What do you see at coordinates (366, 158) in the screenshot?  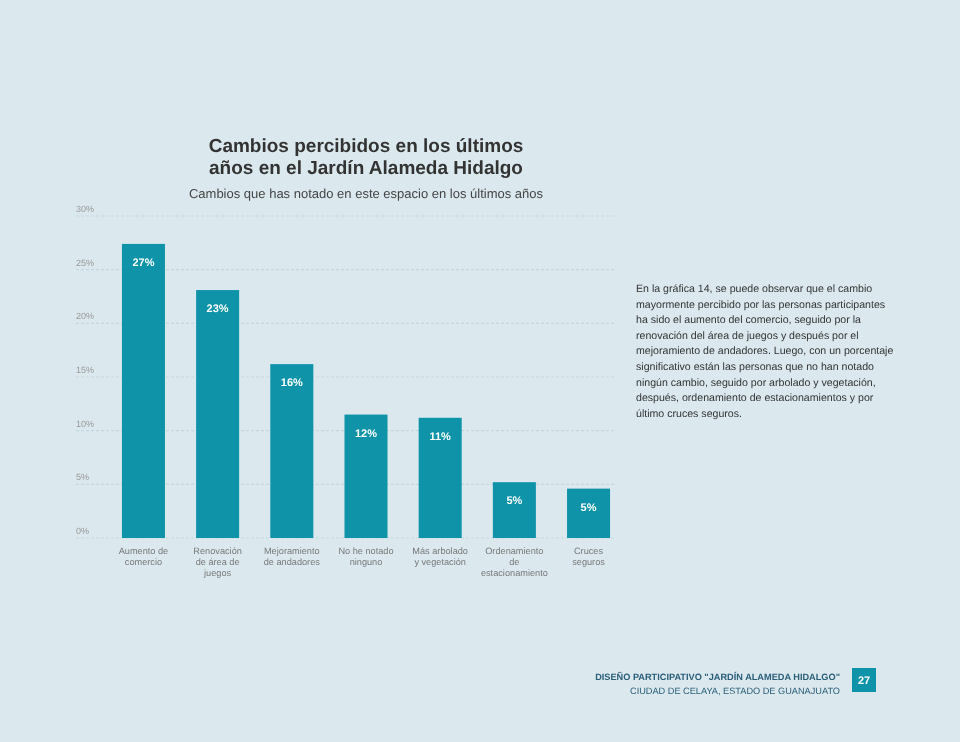 I see `chart-title: Cambios percibidos en los últimos años en el Jardín Alameda Hidalgo` at bounding box center [366, 158].